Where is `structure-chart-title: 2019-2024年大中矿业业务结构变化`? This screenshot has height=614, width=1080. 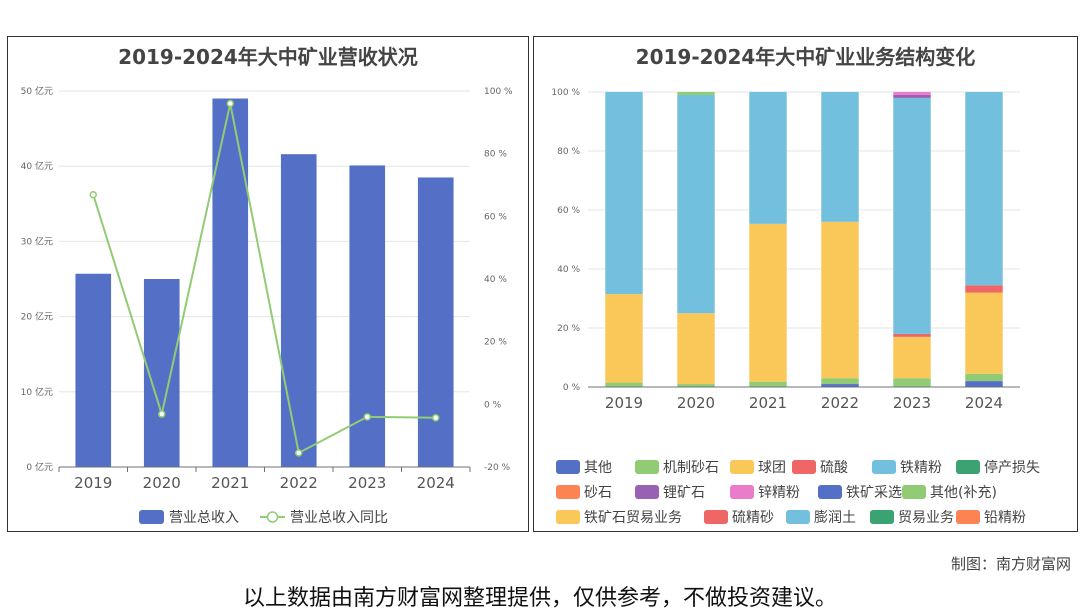 structure-chart-title: 2019-2024年大中矿业业务结构变化 is located at coordinates (805, 57).